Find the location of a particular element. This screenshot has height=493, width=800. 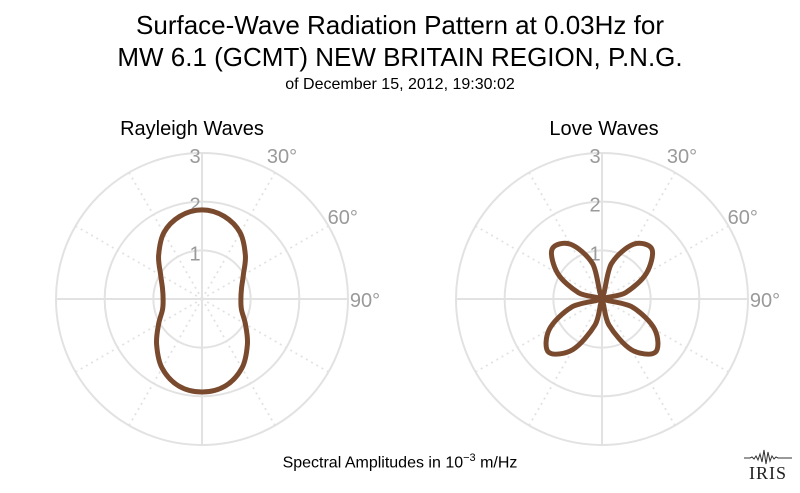

love-pattern-curve is located at coordinates (602, 298).